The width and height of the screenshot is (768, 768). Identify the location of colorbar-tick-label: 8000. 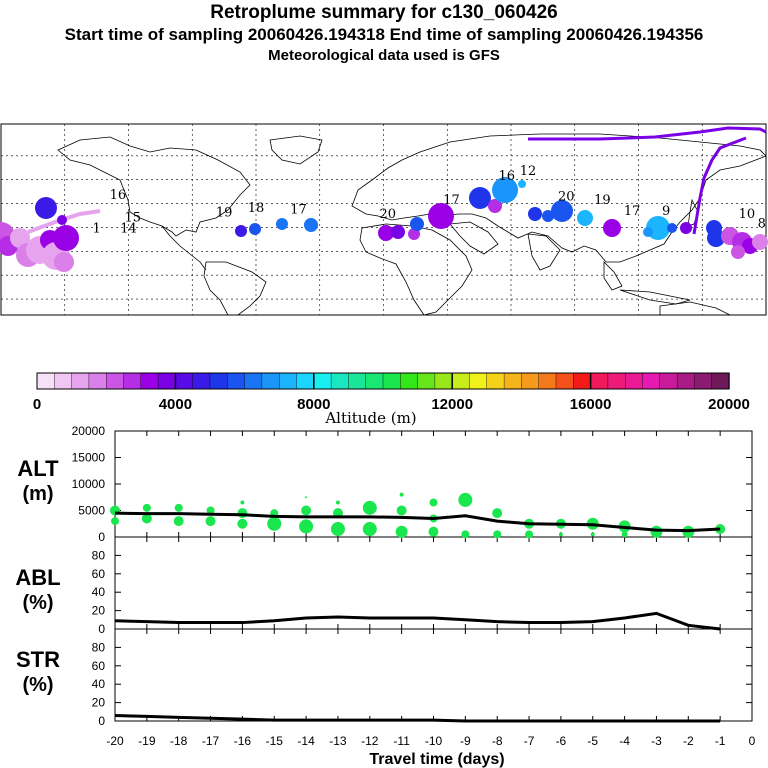
(313, 404).